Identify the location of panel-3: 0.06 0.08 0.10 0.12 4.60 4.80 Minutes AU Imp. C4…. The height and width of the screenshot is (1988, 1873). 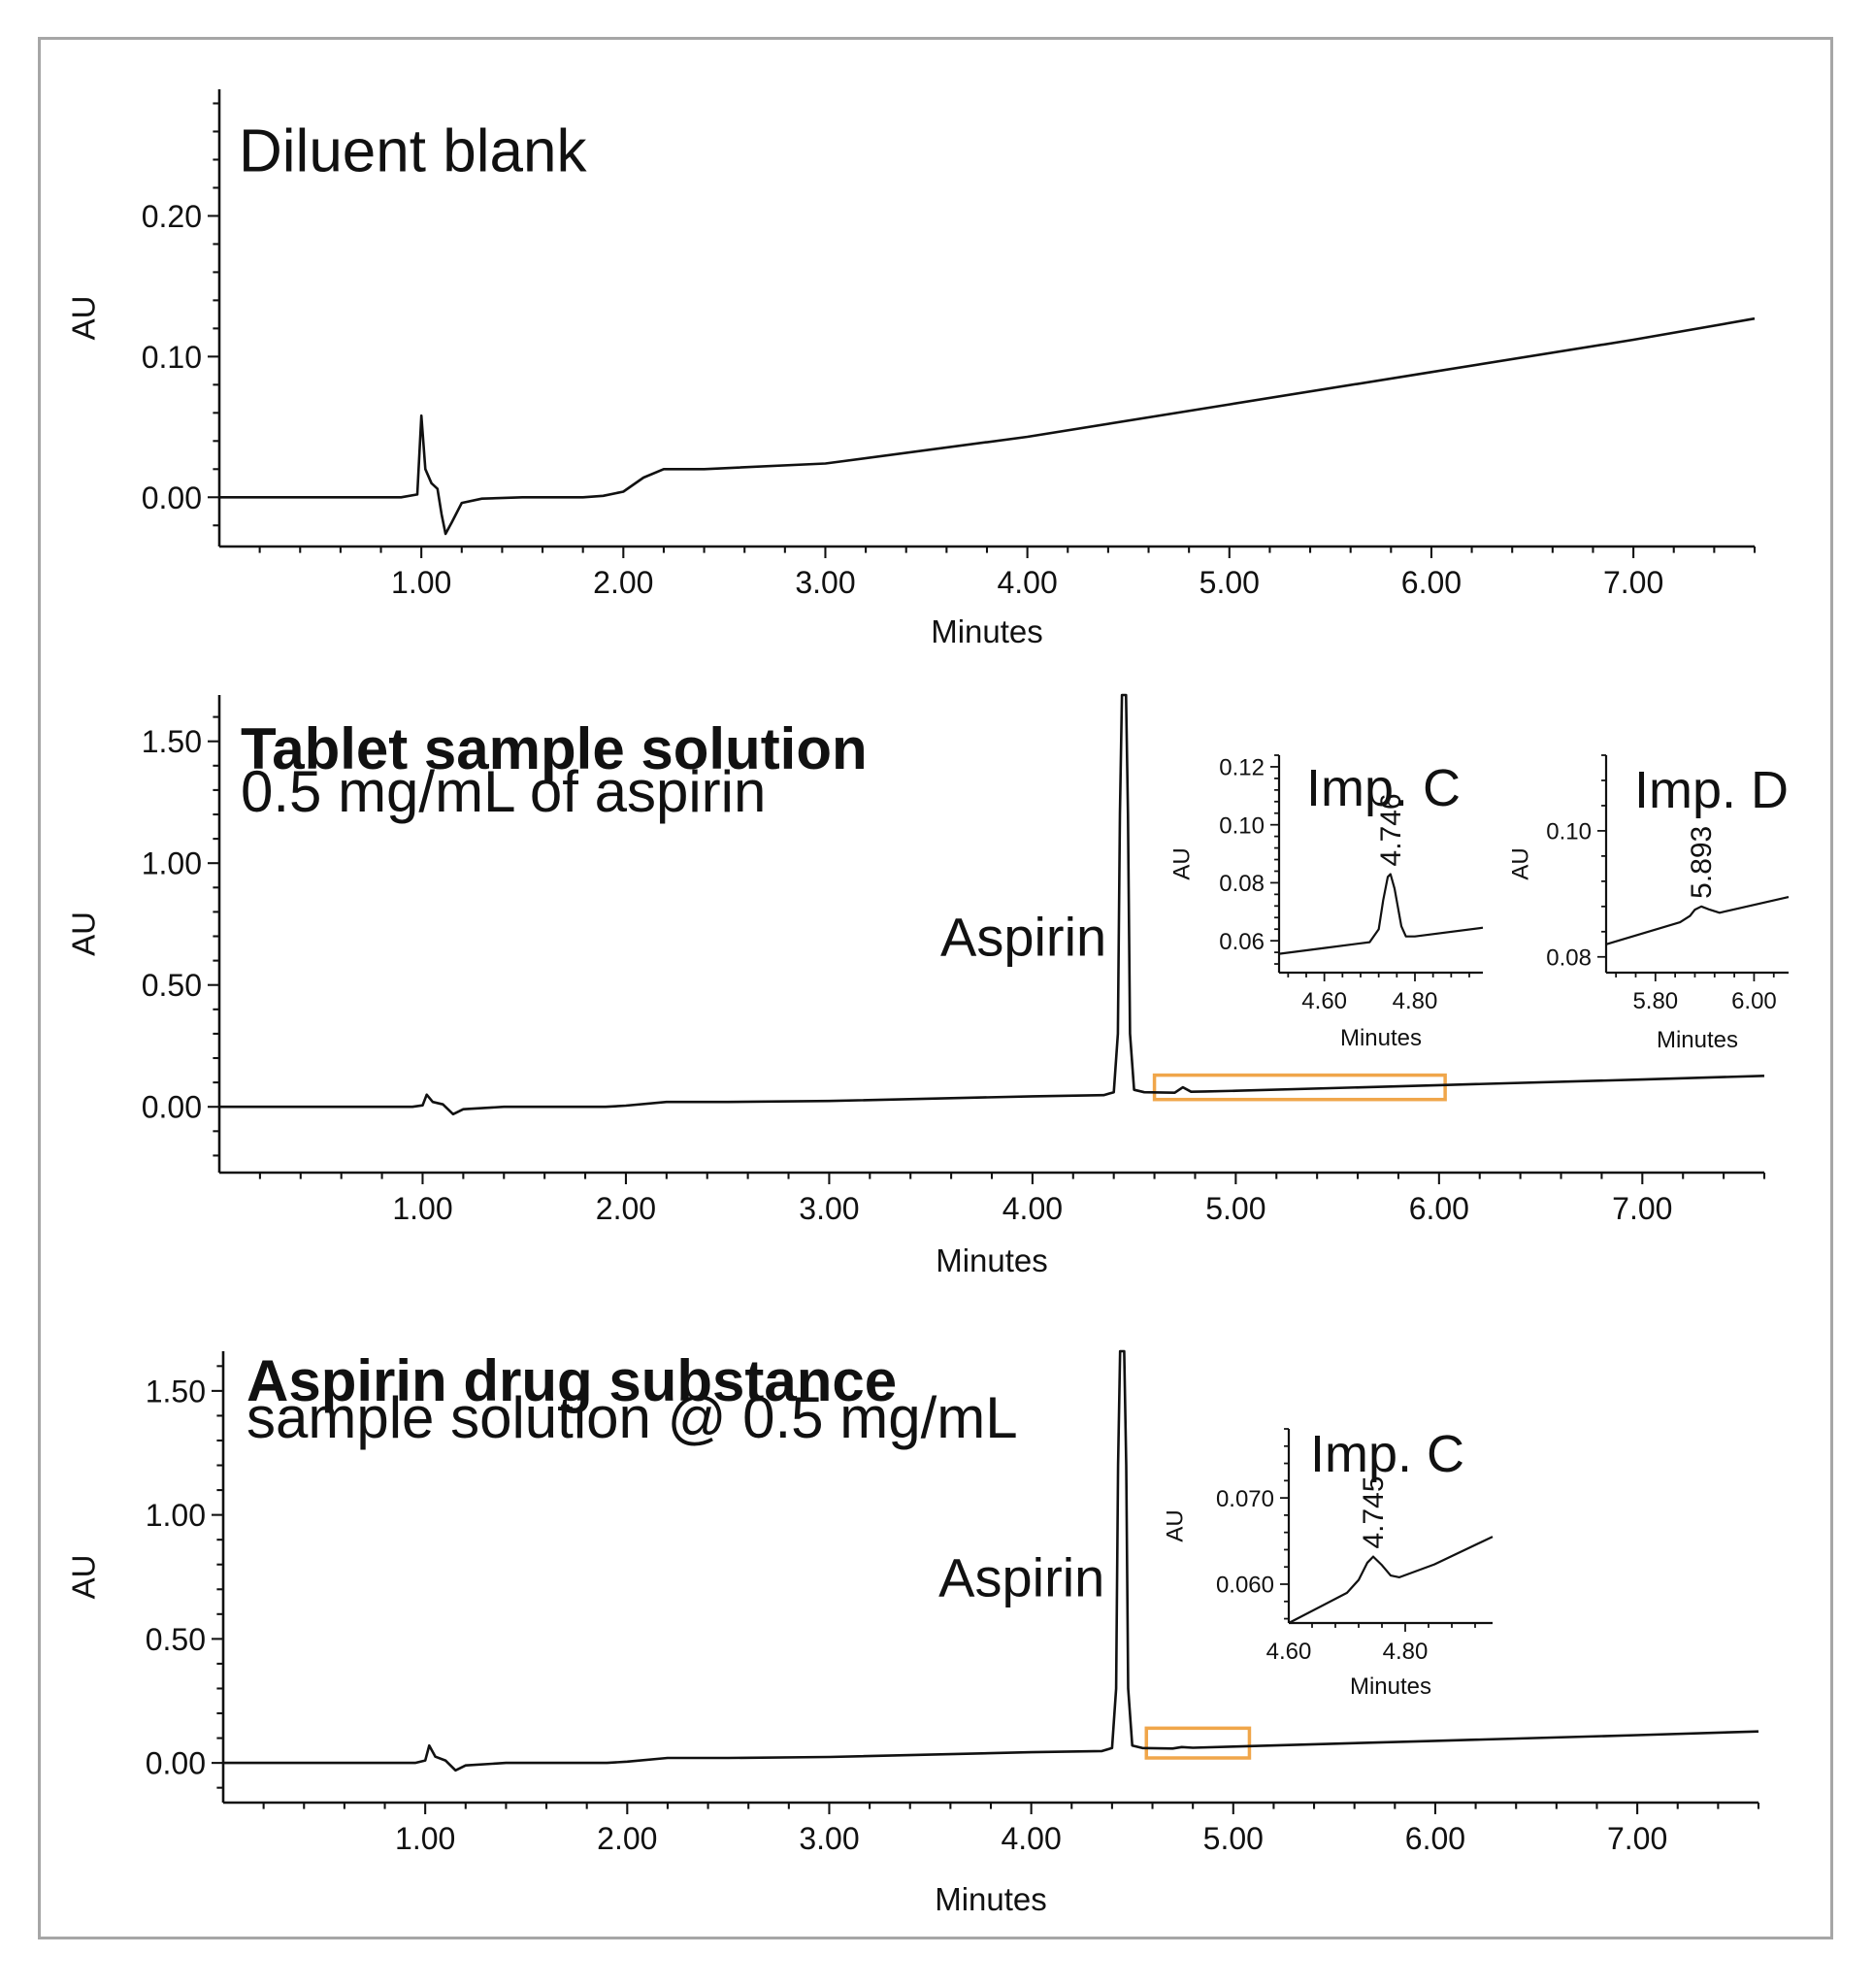
(1326, 903).